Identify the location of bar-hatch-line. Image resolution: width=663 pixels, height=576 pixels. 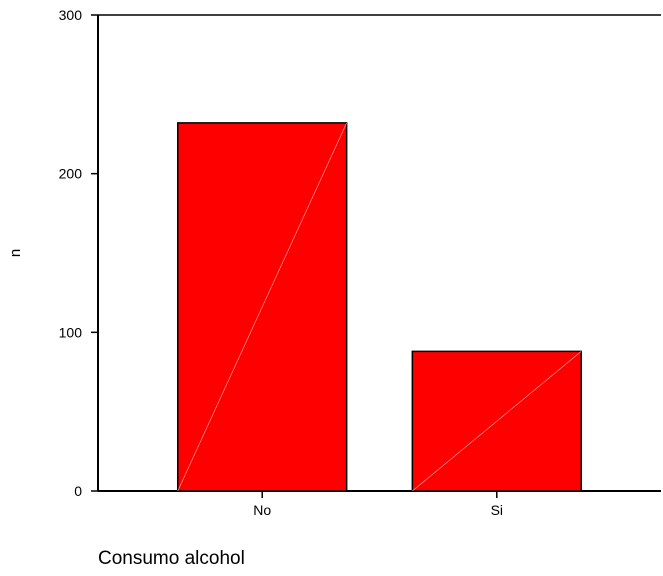
(497, 421).